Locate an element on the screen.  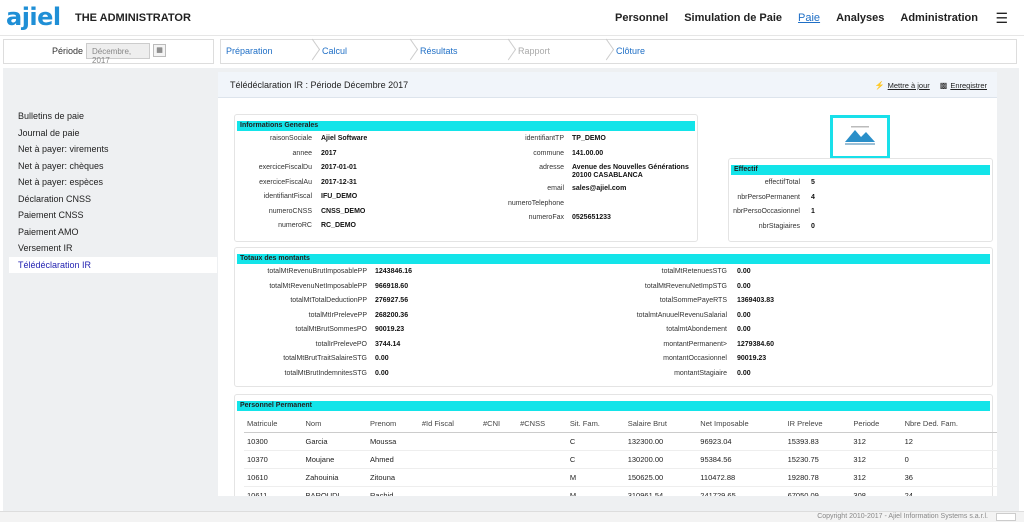
cell-ir-preleve: 19280.78 is located at coordinates (817, 477).